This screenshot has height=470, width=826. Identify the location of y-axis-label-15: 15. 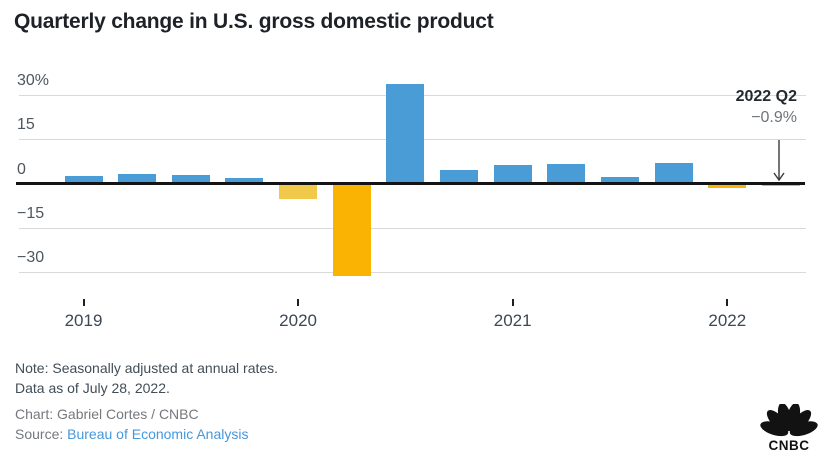
(26, 125).